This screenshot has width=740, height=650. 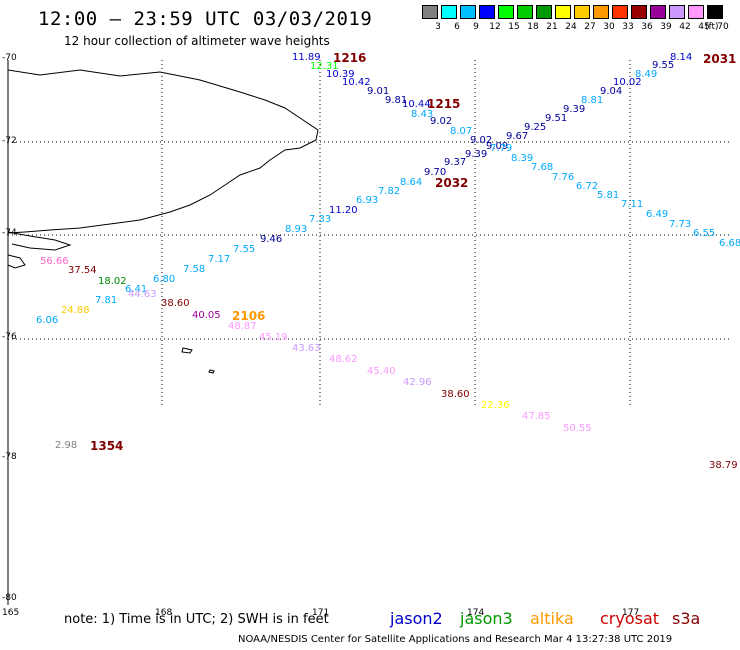 What do you see at coordinates (9, 457) in the screenshot?
I see `lat-label: -78` at bounding box center [9, 457].